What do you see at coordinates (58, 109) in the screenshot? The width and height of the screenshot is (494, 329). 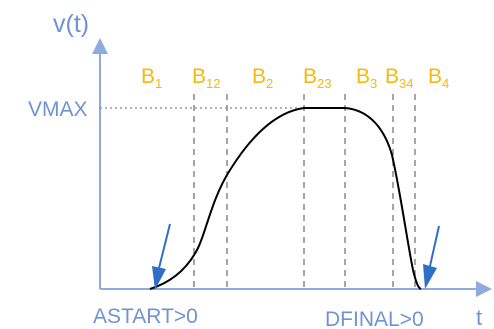 I see `vmax-label: VMAX` at bounding box center [58, 109].